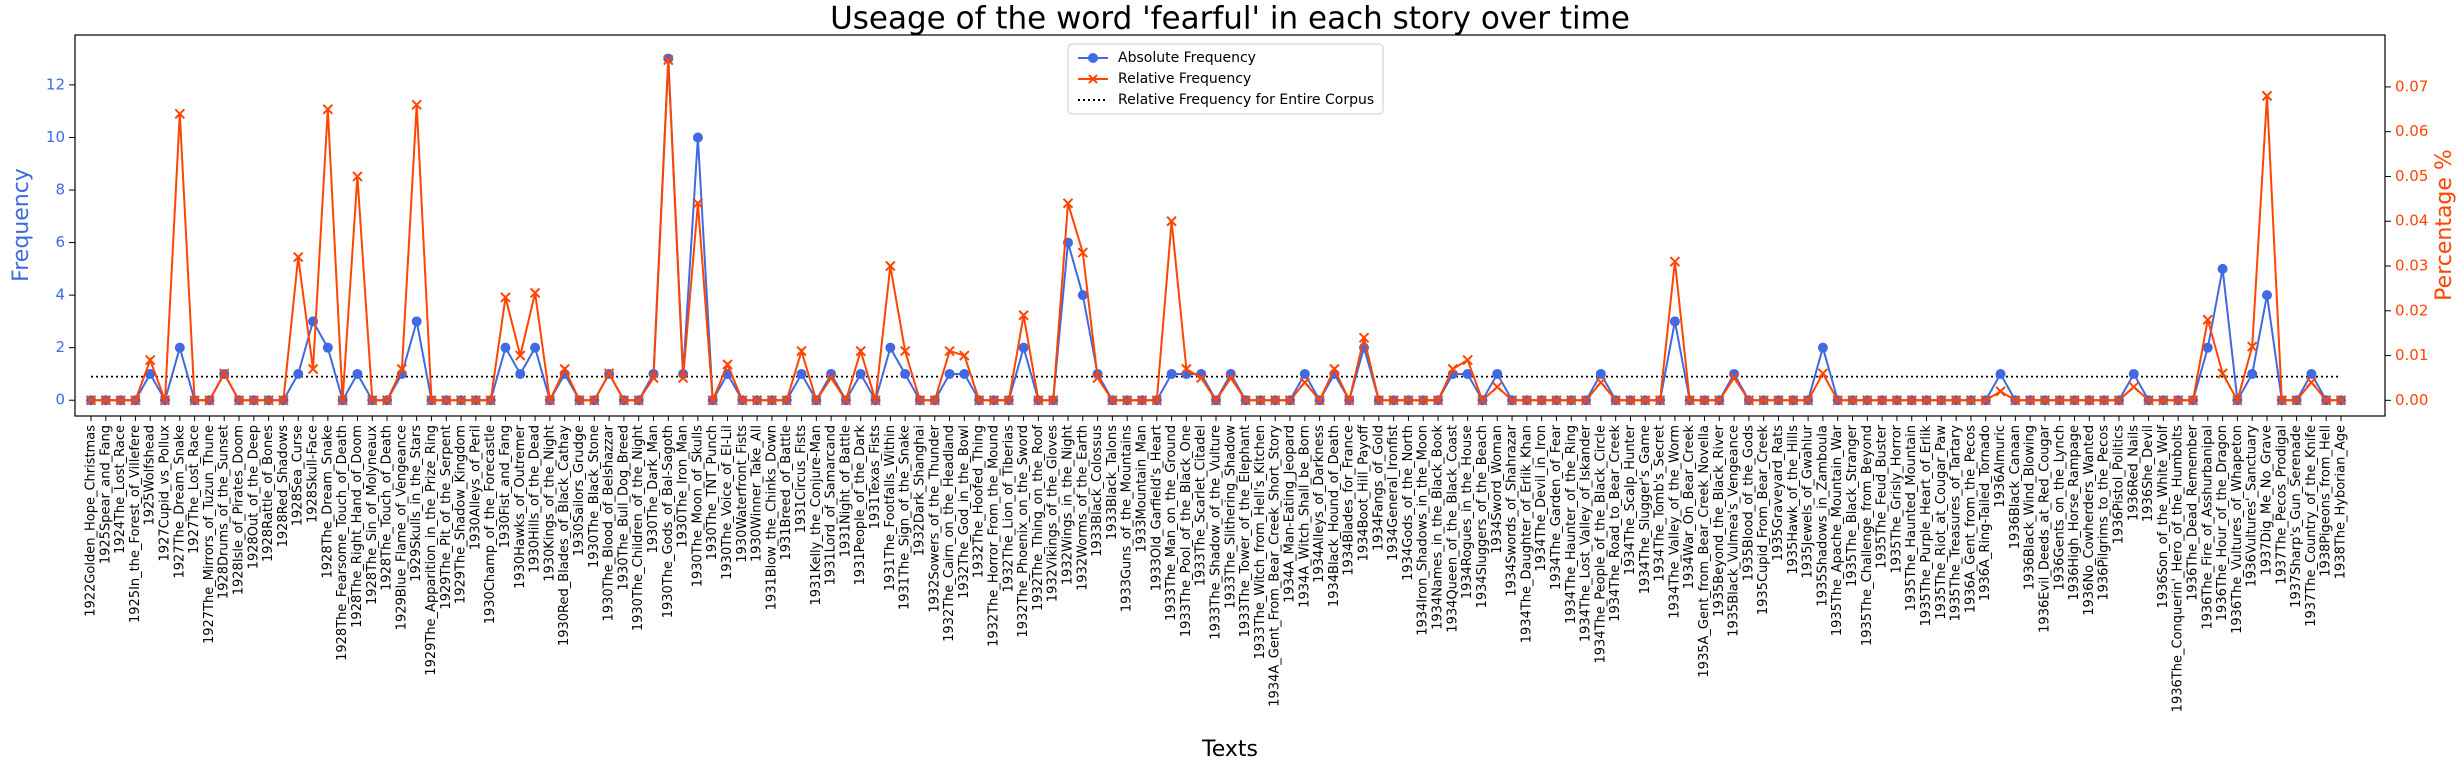 The width and height of the screenshot is (2464, 770). I want to click on legend-marker, so click(1093, 58).